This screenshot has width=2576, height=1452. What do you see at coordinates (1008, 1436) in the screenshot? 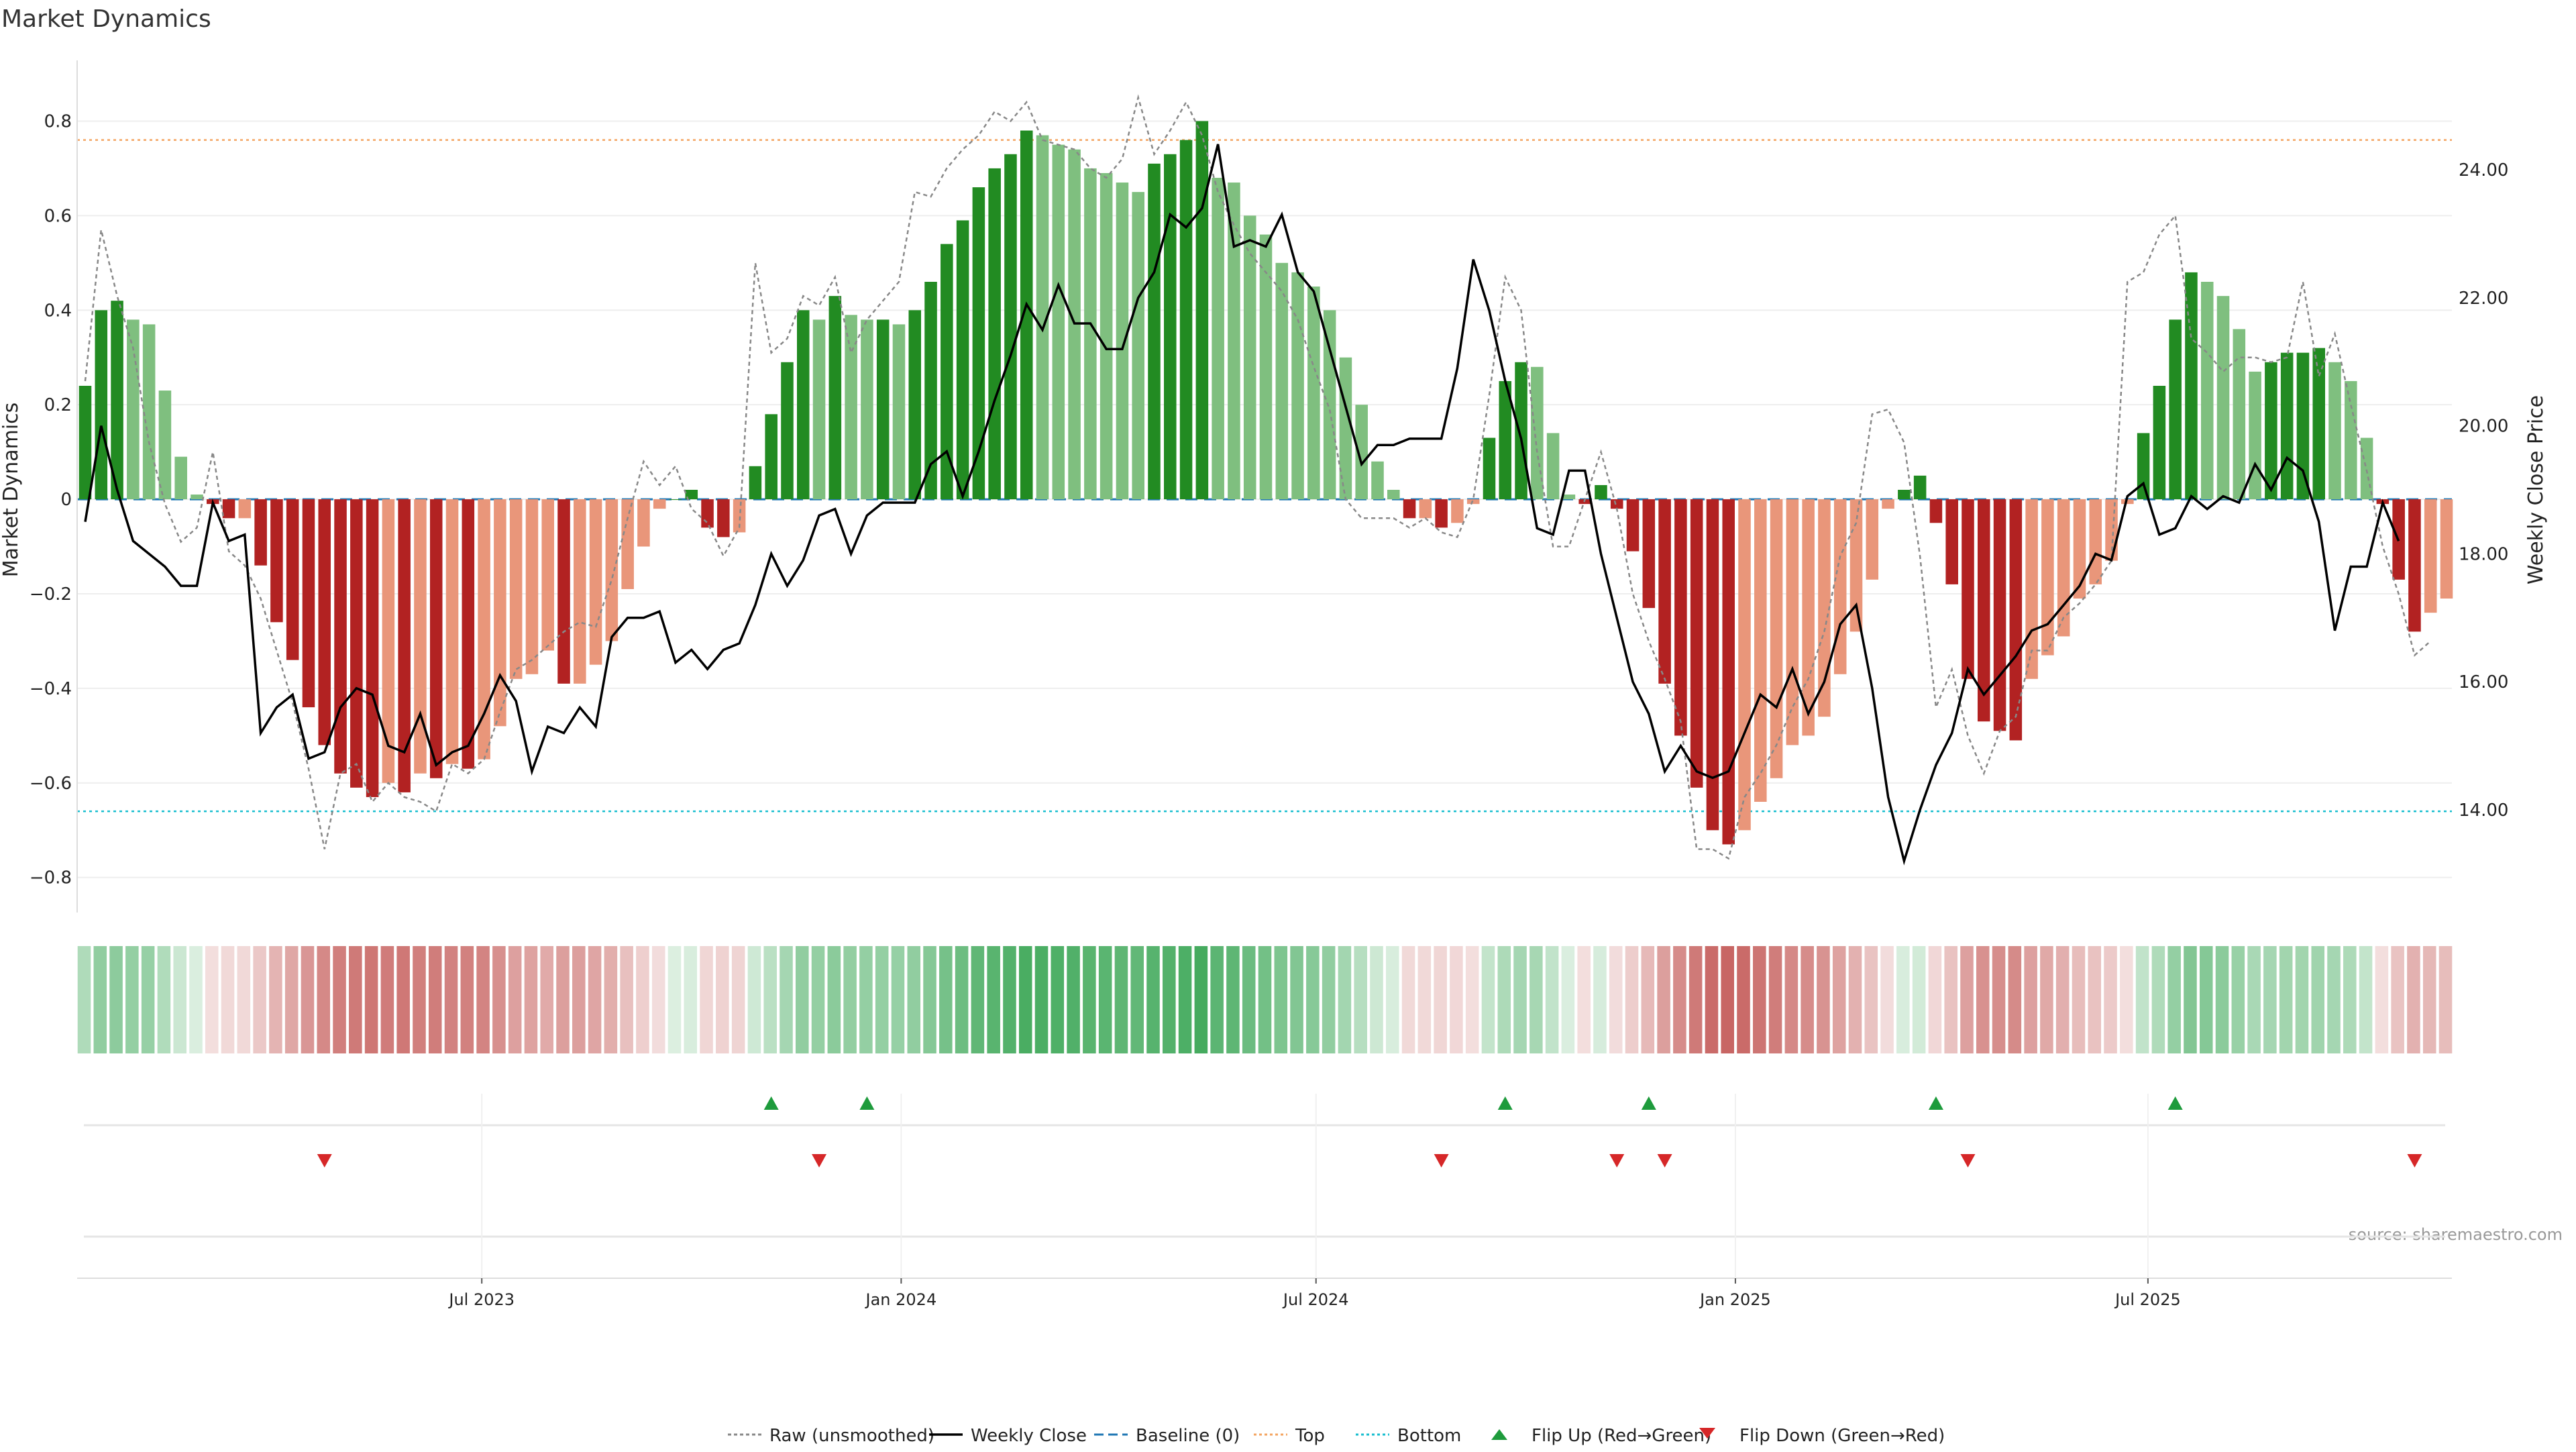
I see `legend-item-close: Weekly Close` at bounding box center [1008, 1436].